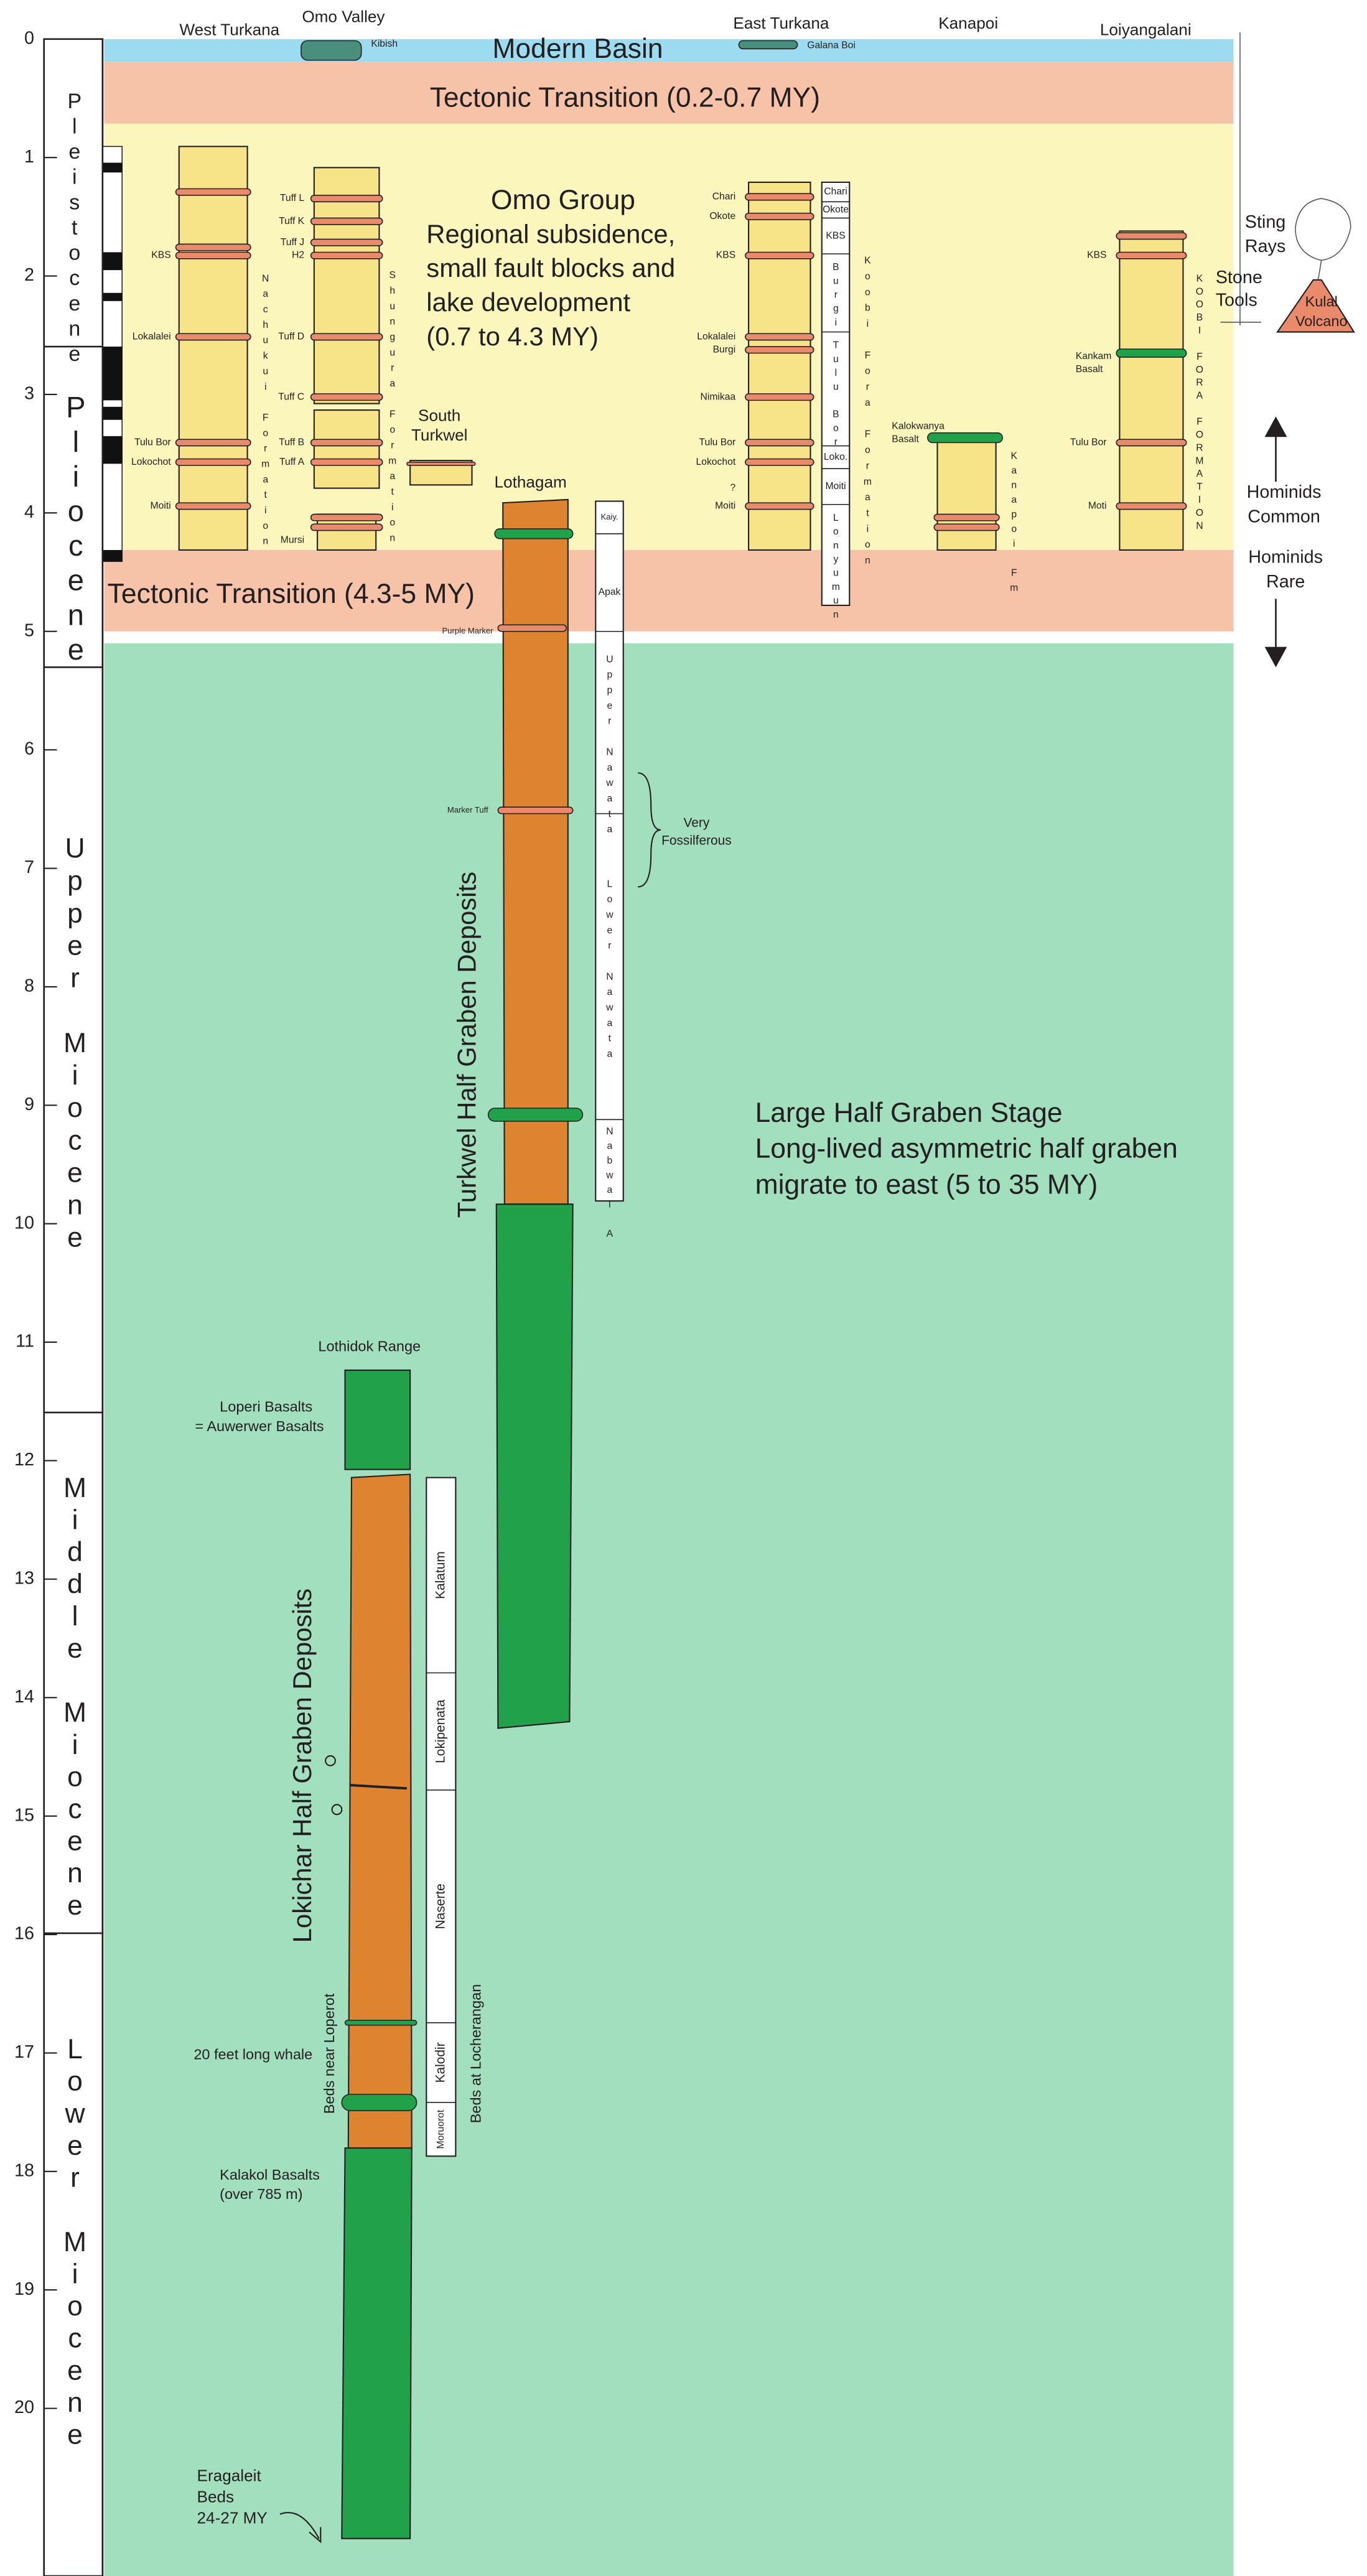 Image resolution: width=1367 pixels, height=2576 pixels. What do you see at coordinates (29, 1104) in the screenshot?
I see `tick-label: 9` at bounding box center [29, 1104].